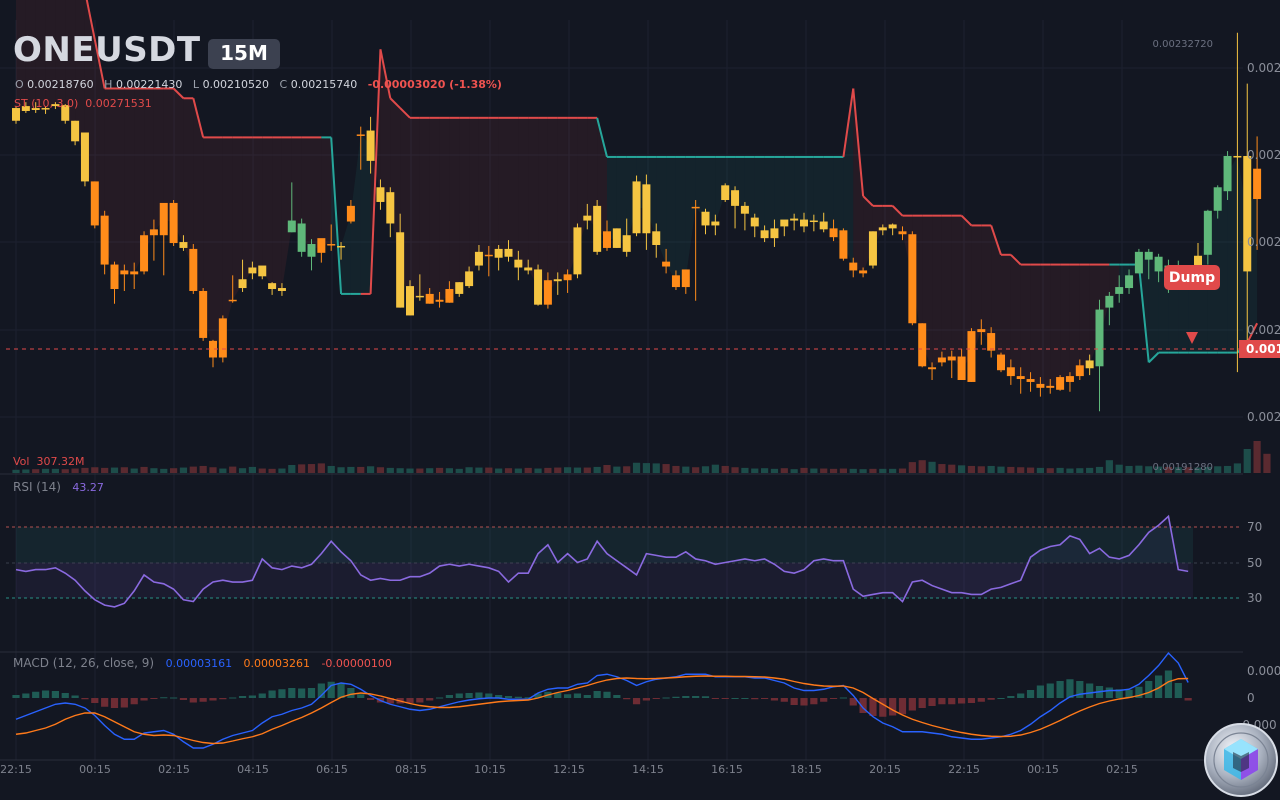  I want to click on high-marker-label: 0.00232720, so click(1183, 44).